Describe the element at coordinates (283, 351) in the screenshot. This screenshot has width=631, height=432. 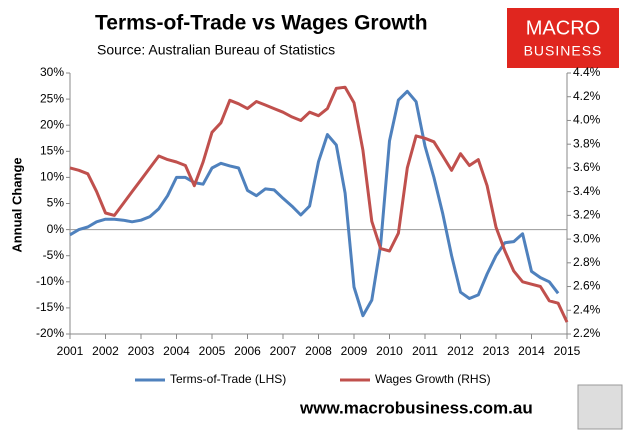
I see `x-tick-label: 2007` at that location.